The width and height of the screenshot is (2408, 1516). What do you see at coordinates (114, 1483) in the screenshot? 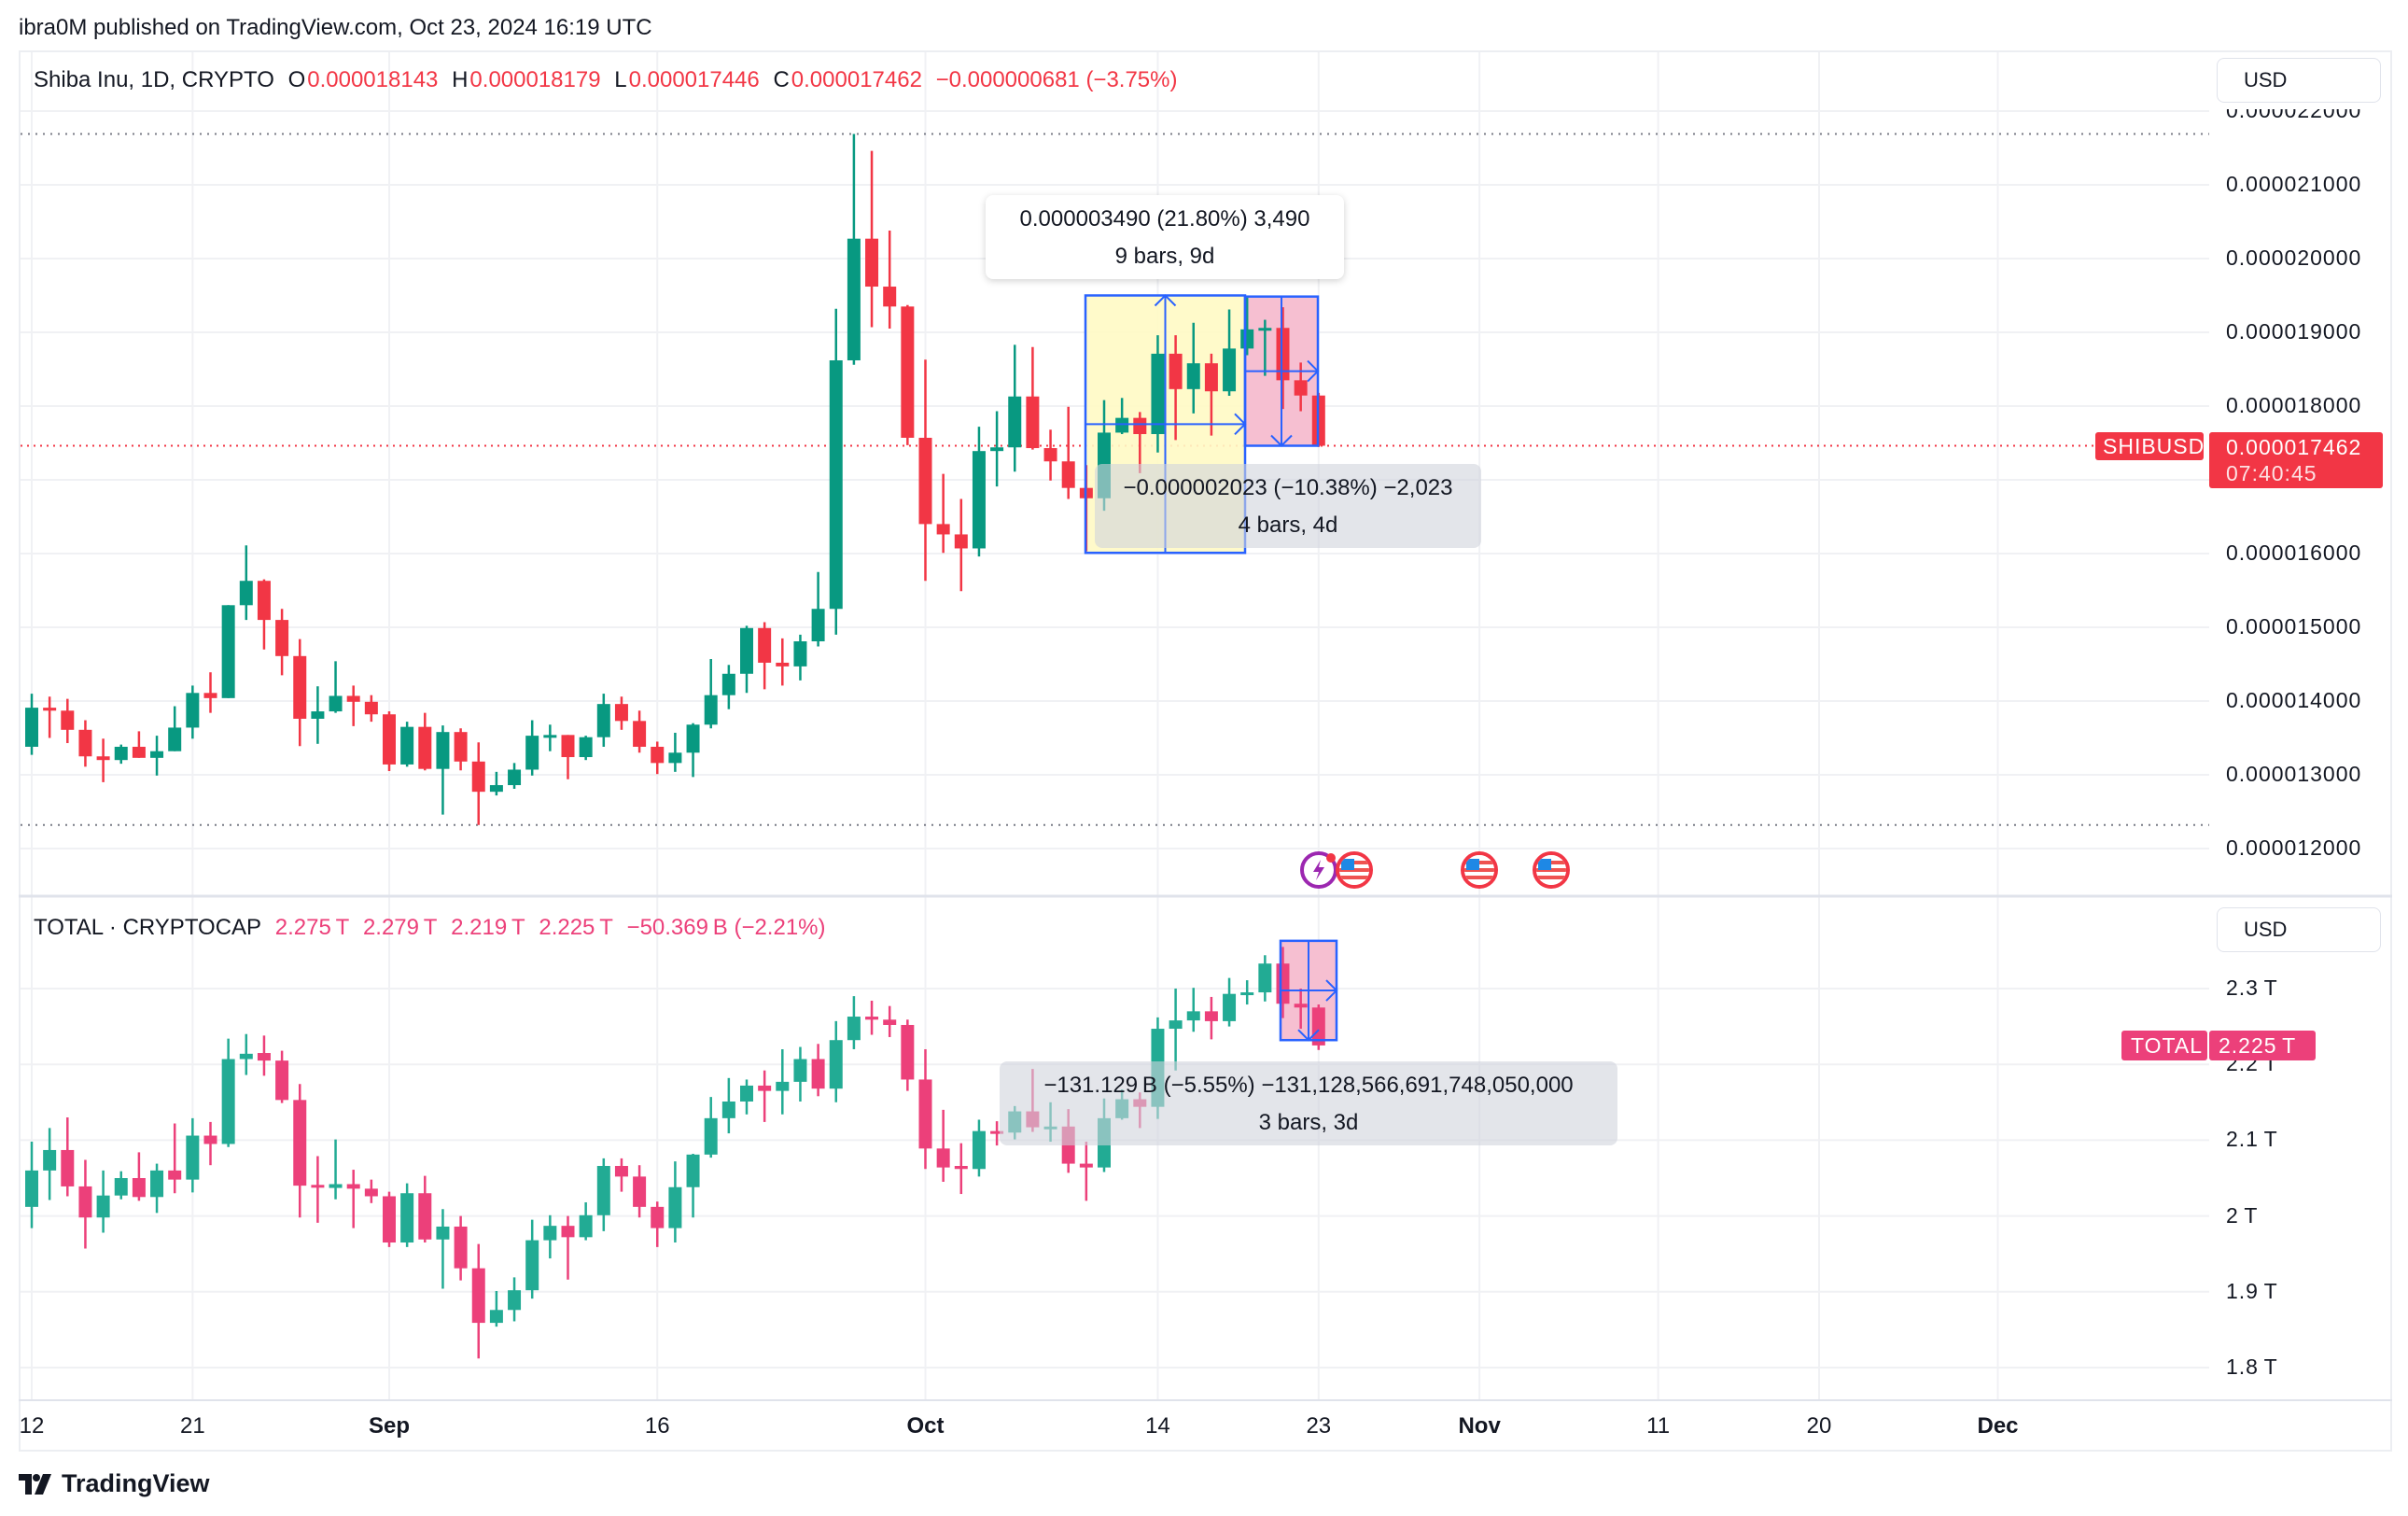
I see `tradingview-logo: TradingView` at bounding box center [114, 1483].